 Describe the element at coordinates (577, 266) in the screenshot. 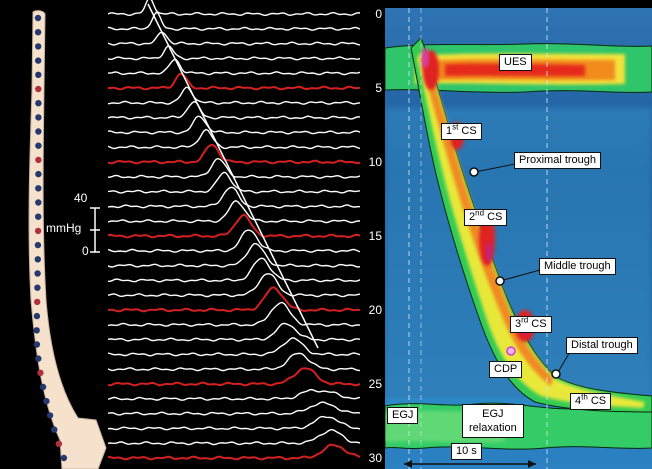

I see `middle-trough-label: Middle trough` at that location.